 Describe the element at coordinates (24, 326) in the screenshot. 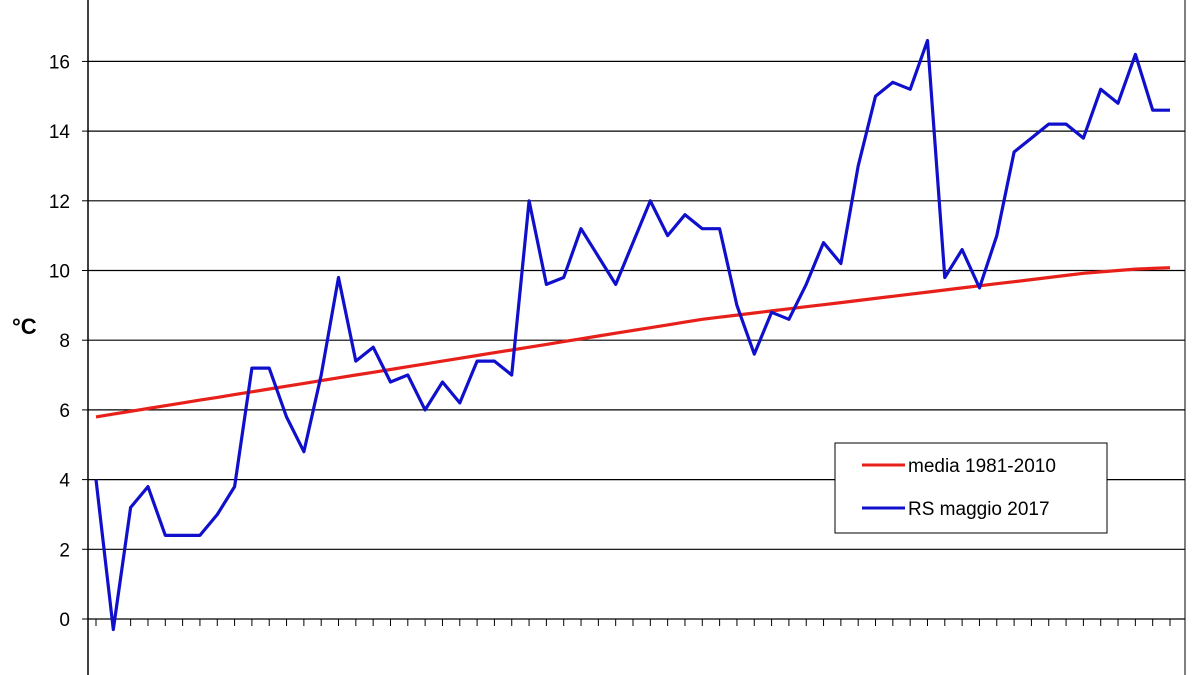

I see `y-axis-label: °C` at that location.